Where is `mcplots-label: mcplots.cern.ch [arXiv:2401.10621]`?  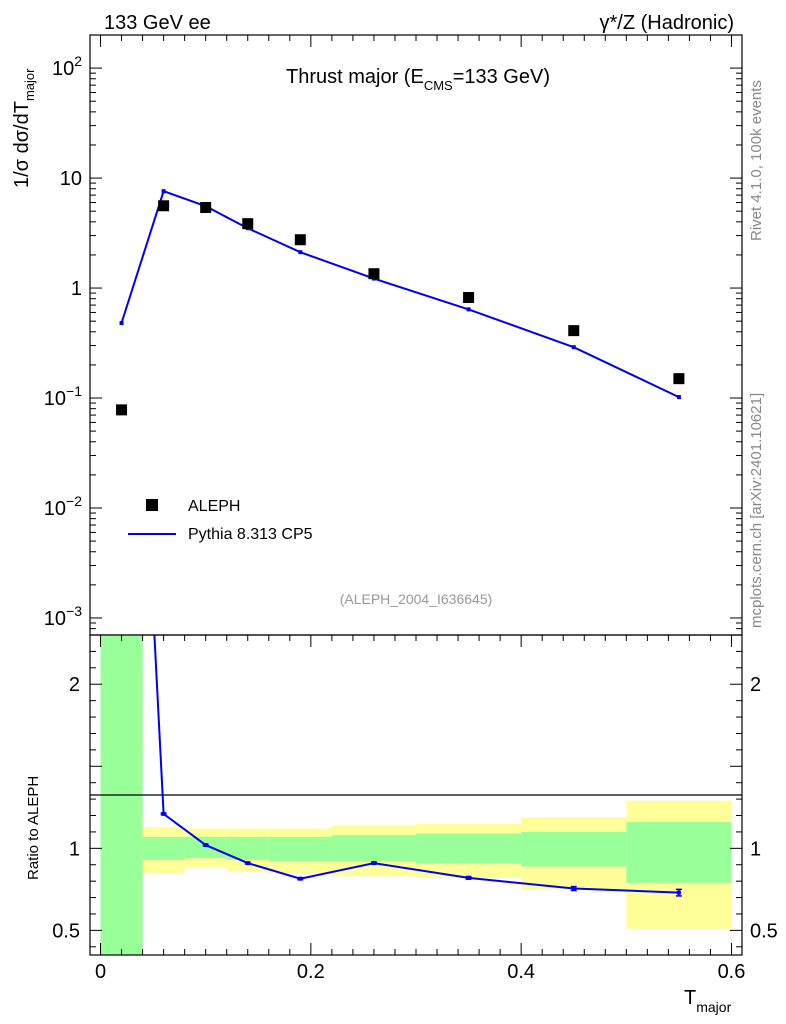 mcplots-label: mcplots.cern.ch [arXiv:2401.10621] is located at coordinates (756, 510).